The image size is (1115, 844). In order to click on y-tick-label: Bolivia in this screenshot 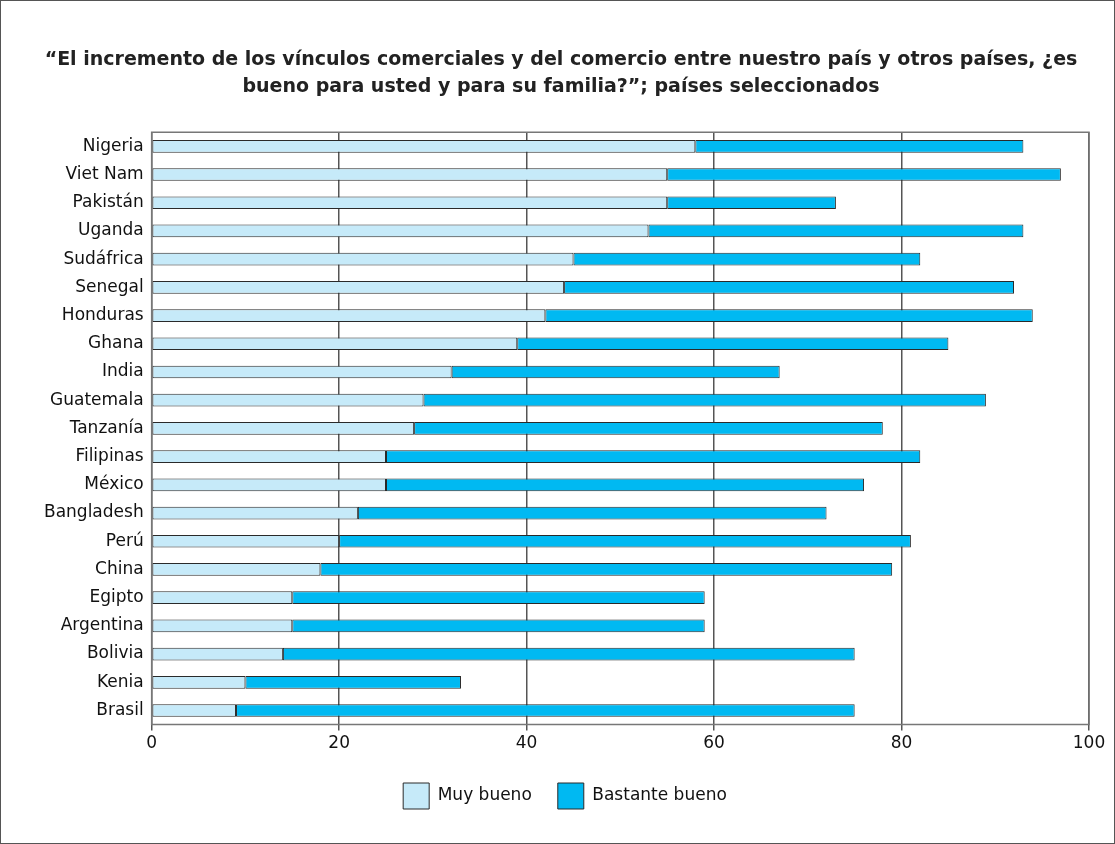, I will do `click(115, 652)`.